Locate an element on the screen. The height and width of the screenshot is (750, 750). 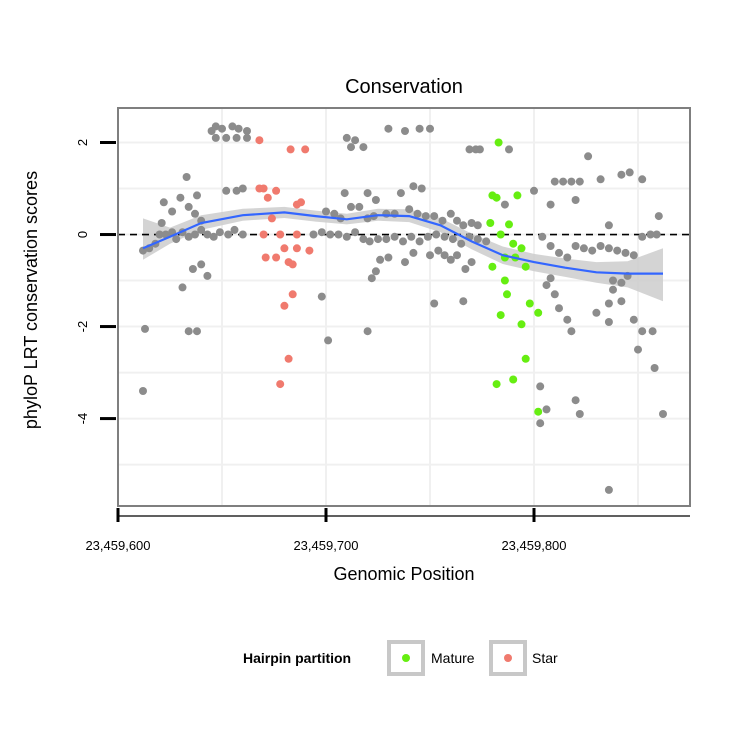
x-tick-label: 23,459,700 is located at coordinates (325, 545).